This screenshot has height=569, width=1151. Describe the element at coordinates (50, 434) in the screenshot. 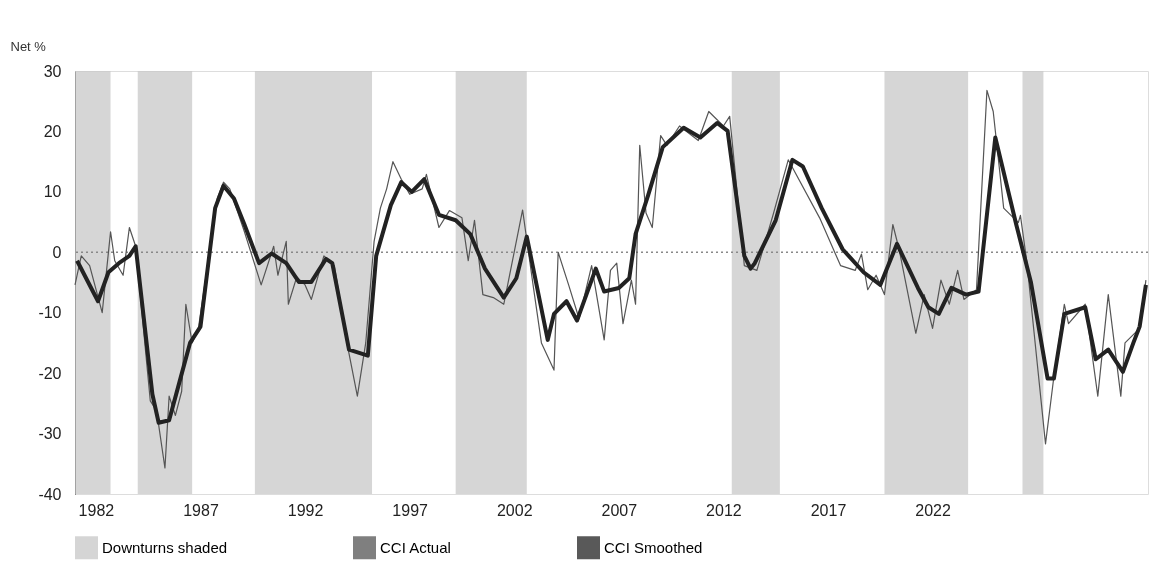

I see `y-tick-label: -30` at that location.